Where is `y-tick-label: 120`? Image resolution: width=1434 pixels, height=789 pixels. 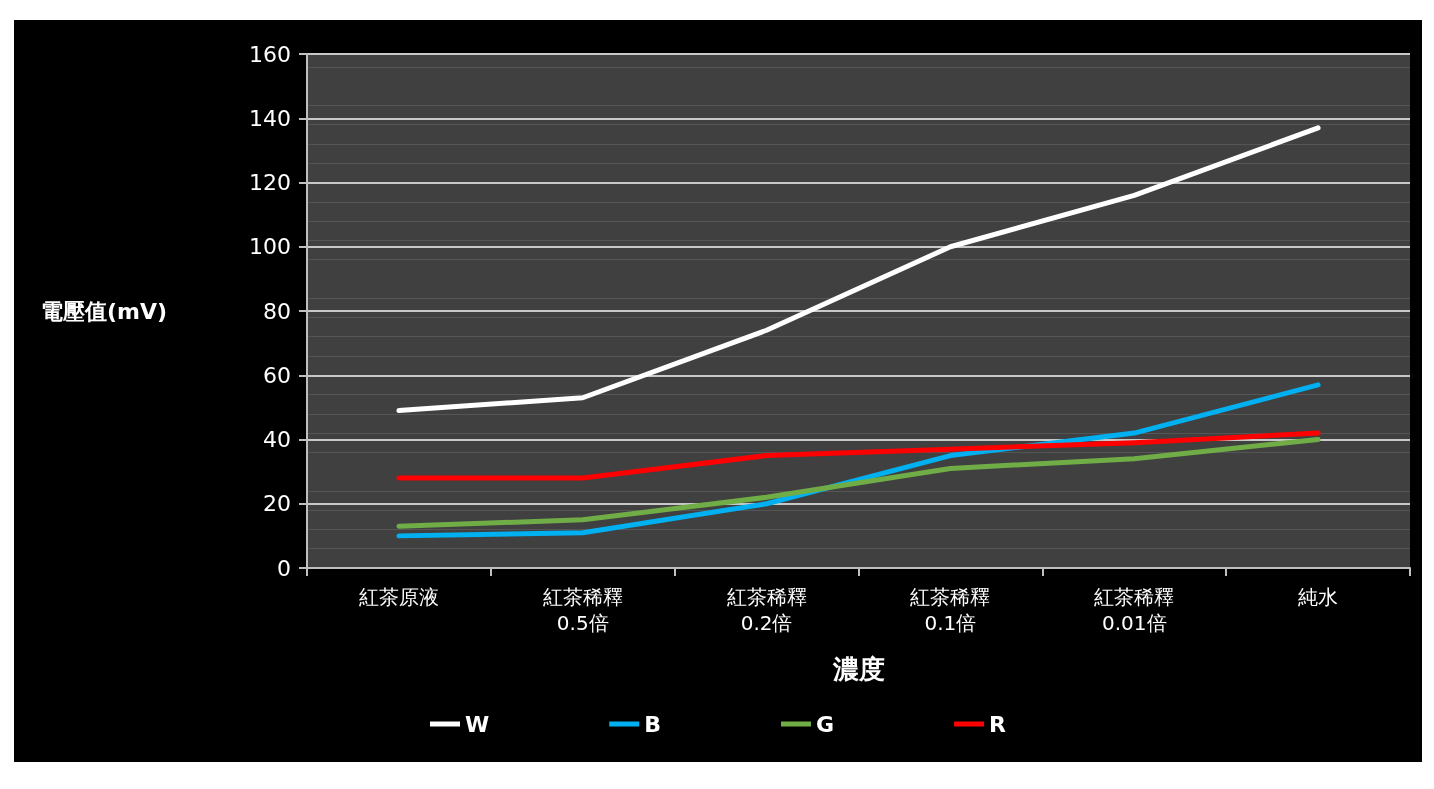
y-tick-label: 120 is located at coordinates (270, 182).